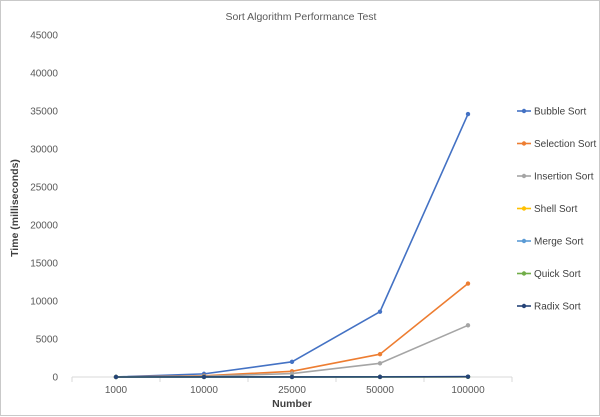 The width and height of the screenshot is (600, 417). I want to click on y-tick-label: 5000, so click(47, 340).